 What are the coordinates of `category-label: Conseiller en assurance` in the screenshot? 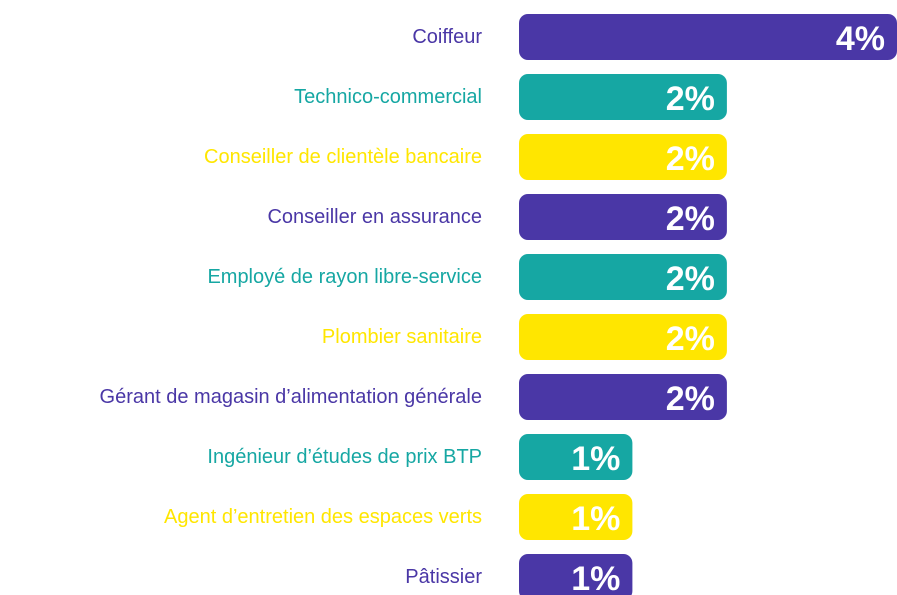 It's located at (374, 217).